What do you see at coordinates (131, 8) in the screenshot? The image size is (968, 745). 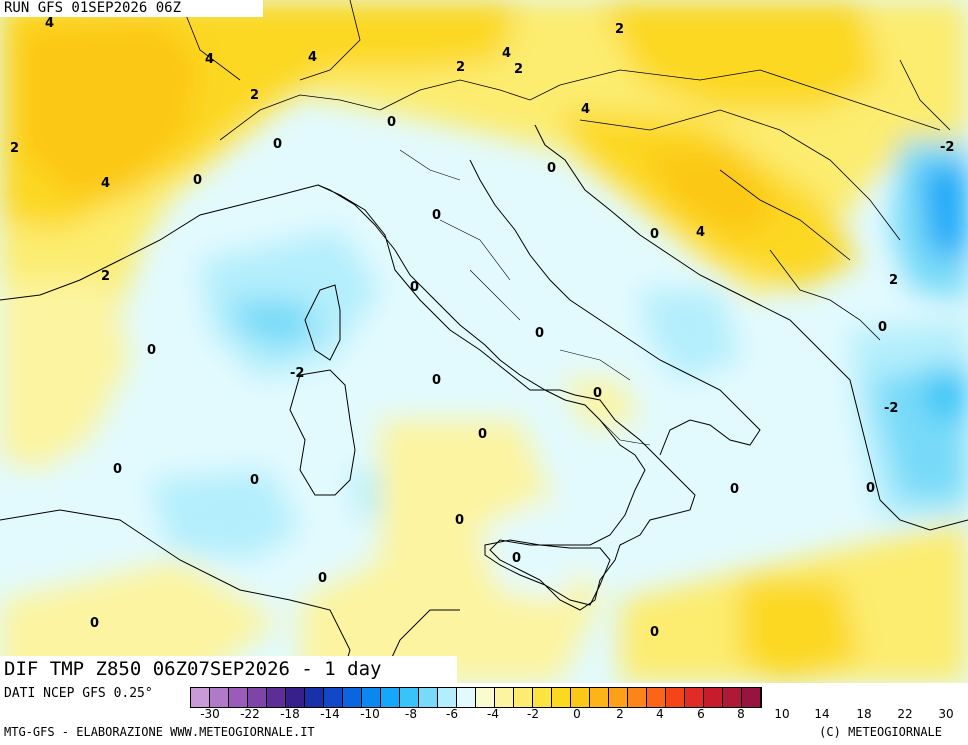 I see `run-title: RUN GFS 01SEP2026 06Z` at bounding box center [131, 8].